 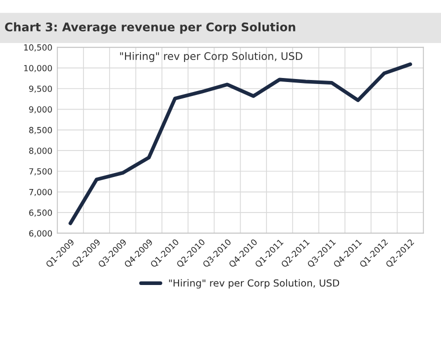 What do you see at coordinates (40, 89) in the screenshot?
I see `y-tick-label: 9,500` at bounding box center [40, 89].